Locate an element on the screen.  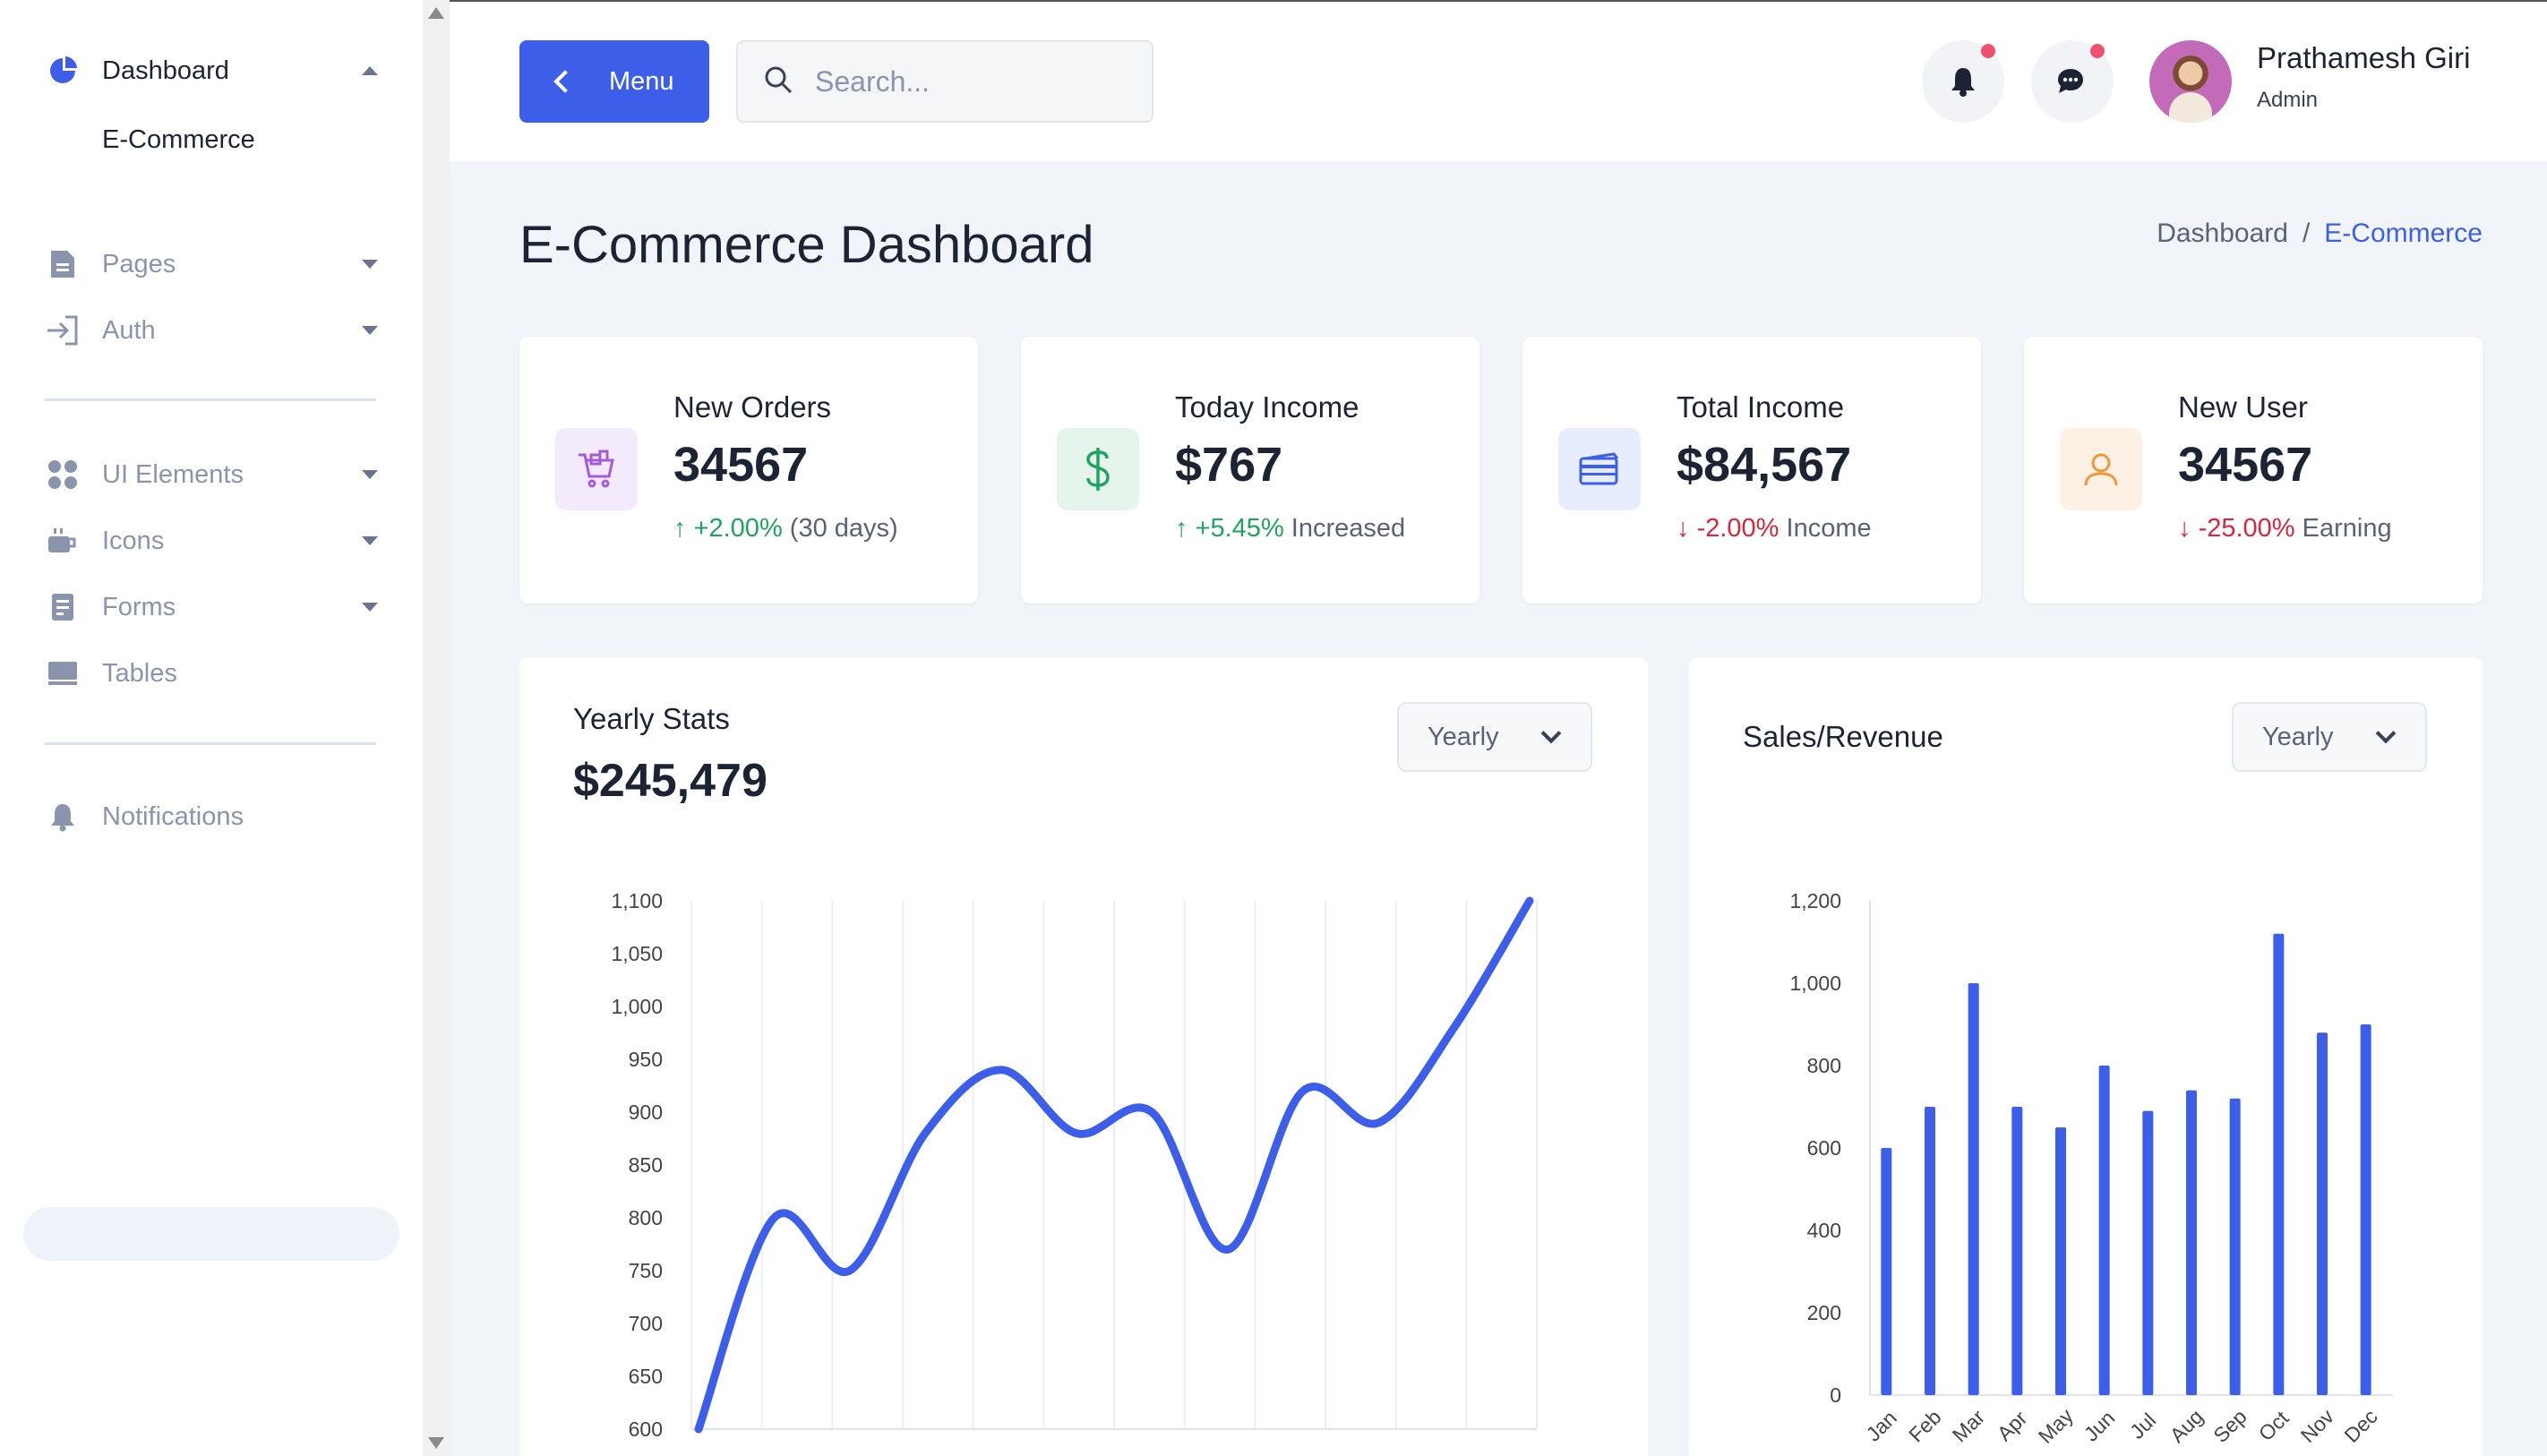
x-tick-label: Jan is located at coordinates (1881, 1426).